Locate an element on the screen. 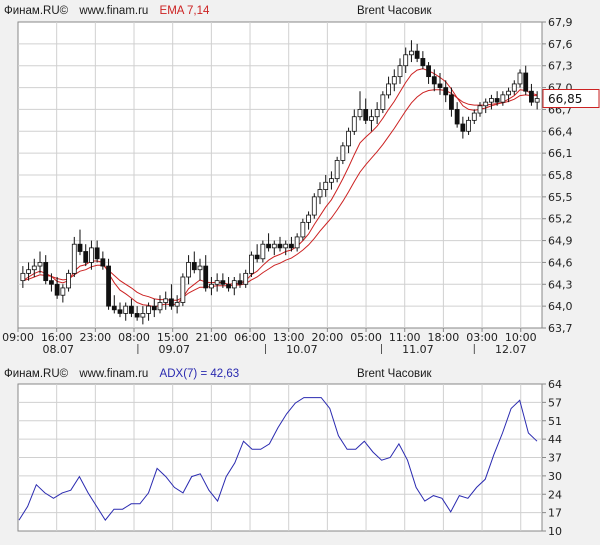 The image size is (600, 545). price-y-tick-label: 64,9 is located at coordinates (560, 241).